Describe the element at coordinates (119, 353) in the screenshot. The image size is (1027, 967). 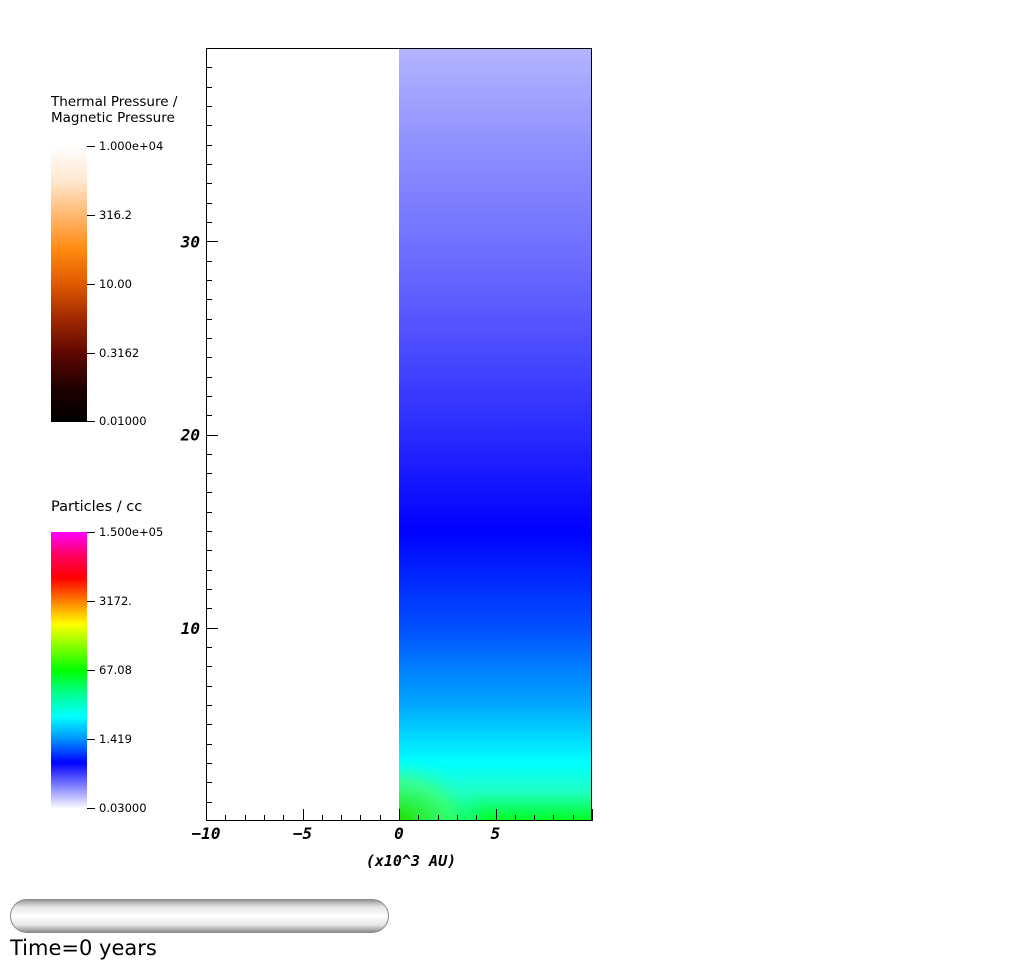
I see `colorbar-label: 0.3162` at that location.